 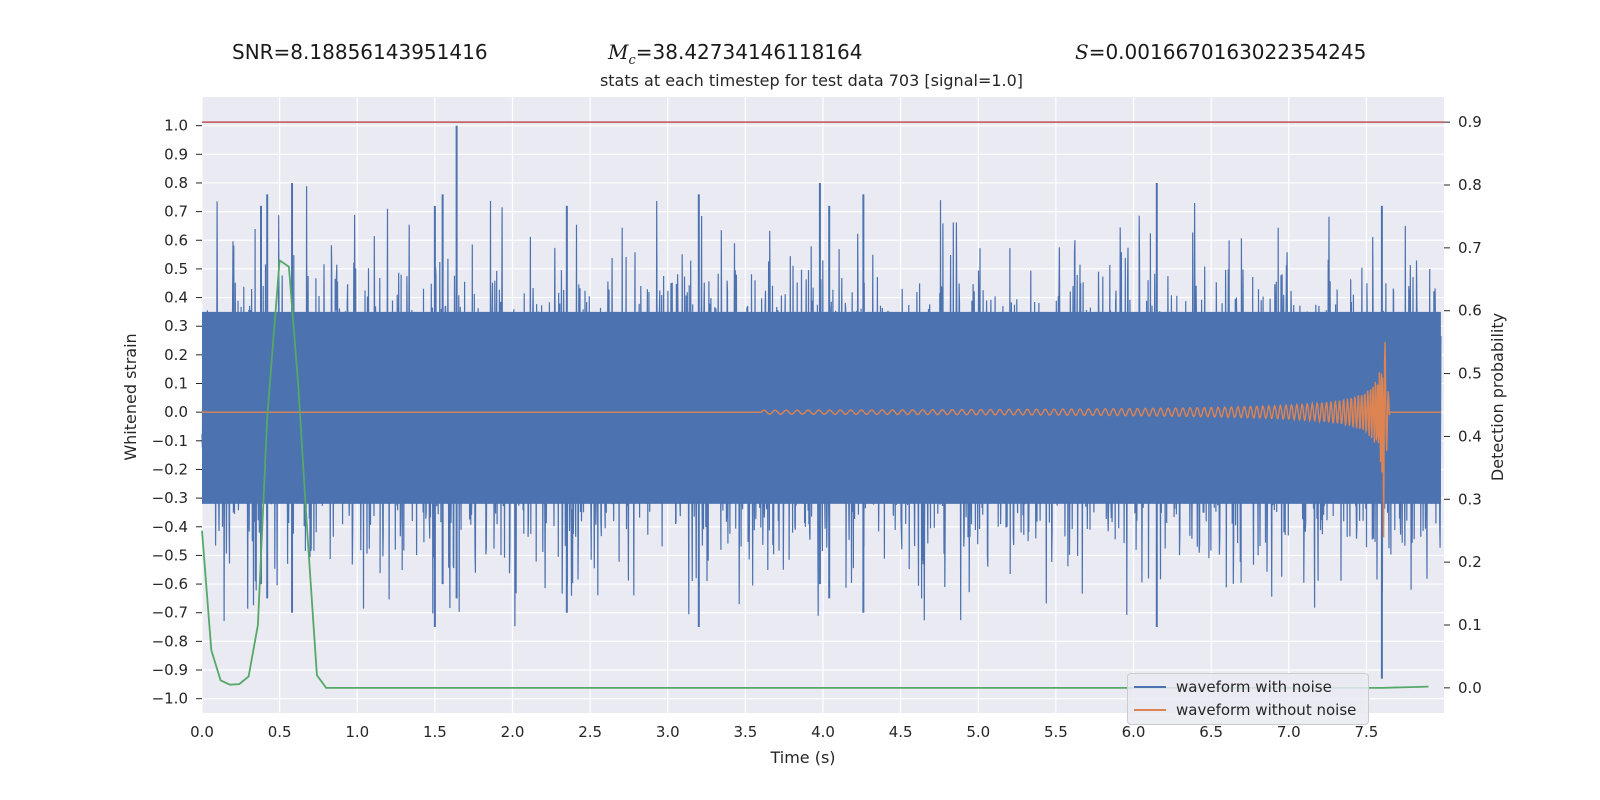 I want to click on s-value: =0.0016670163022354245, so click(x=1227, y=52).